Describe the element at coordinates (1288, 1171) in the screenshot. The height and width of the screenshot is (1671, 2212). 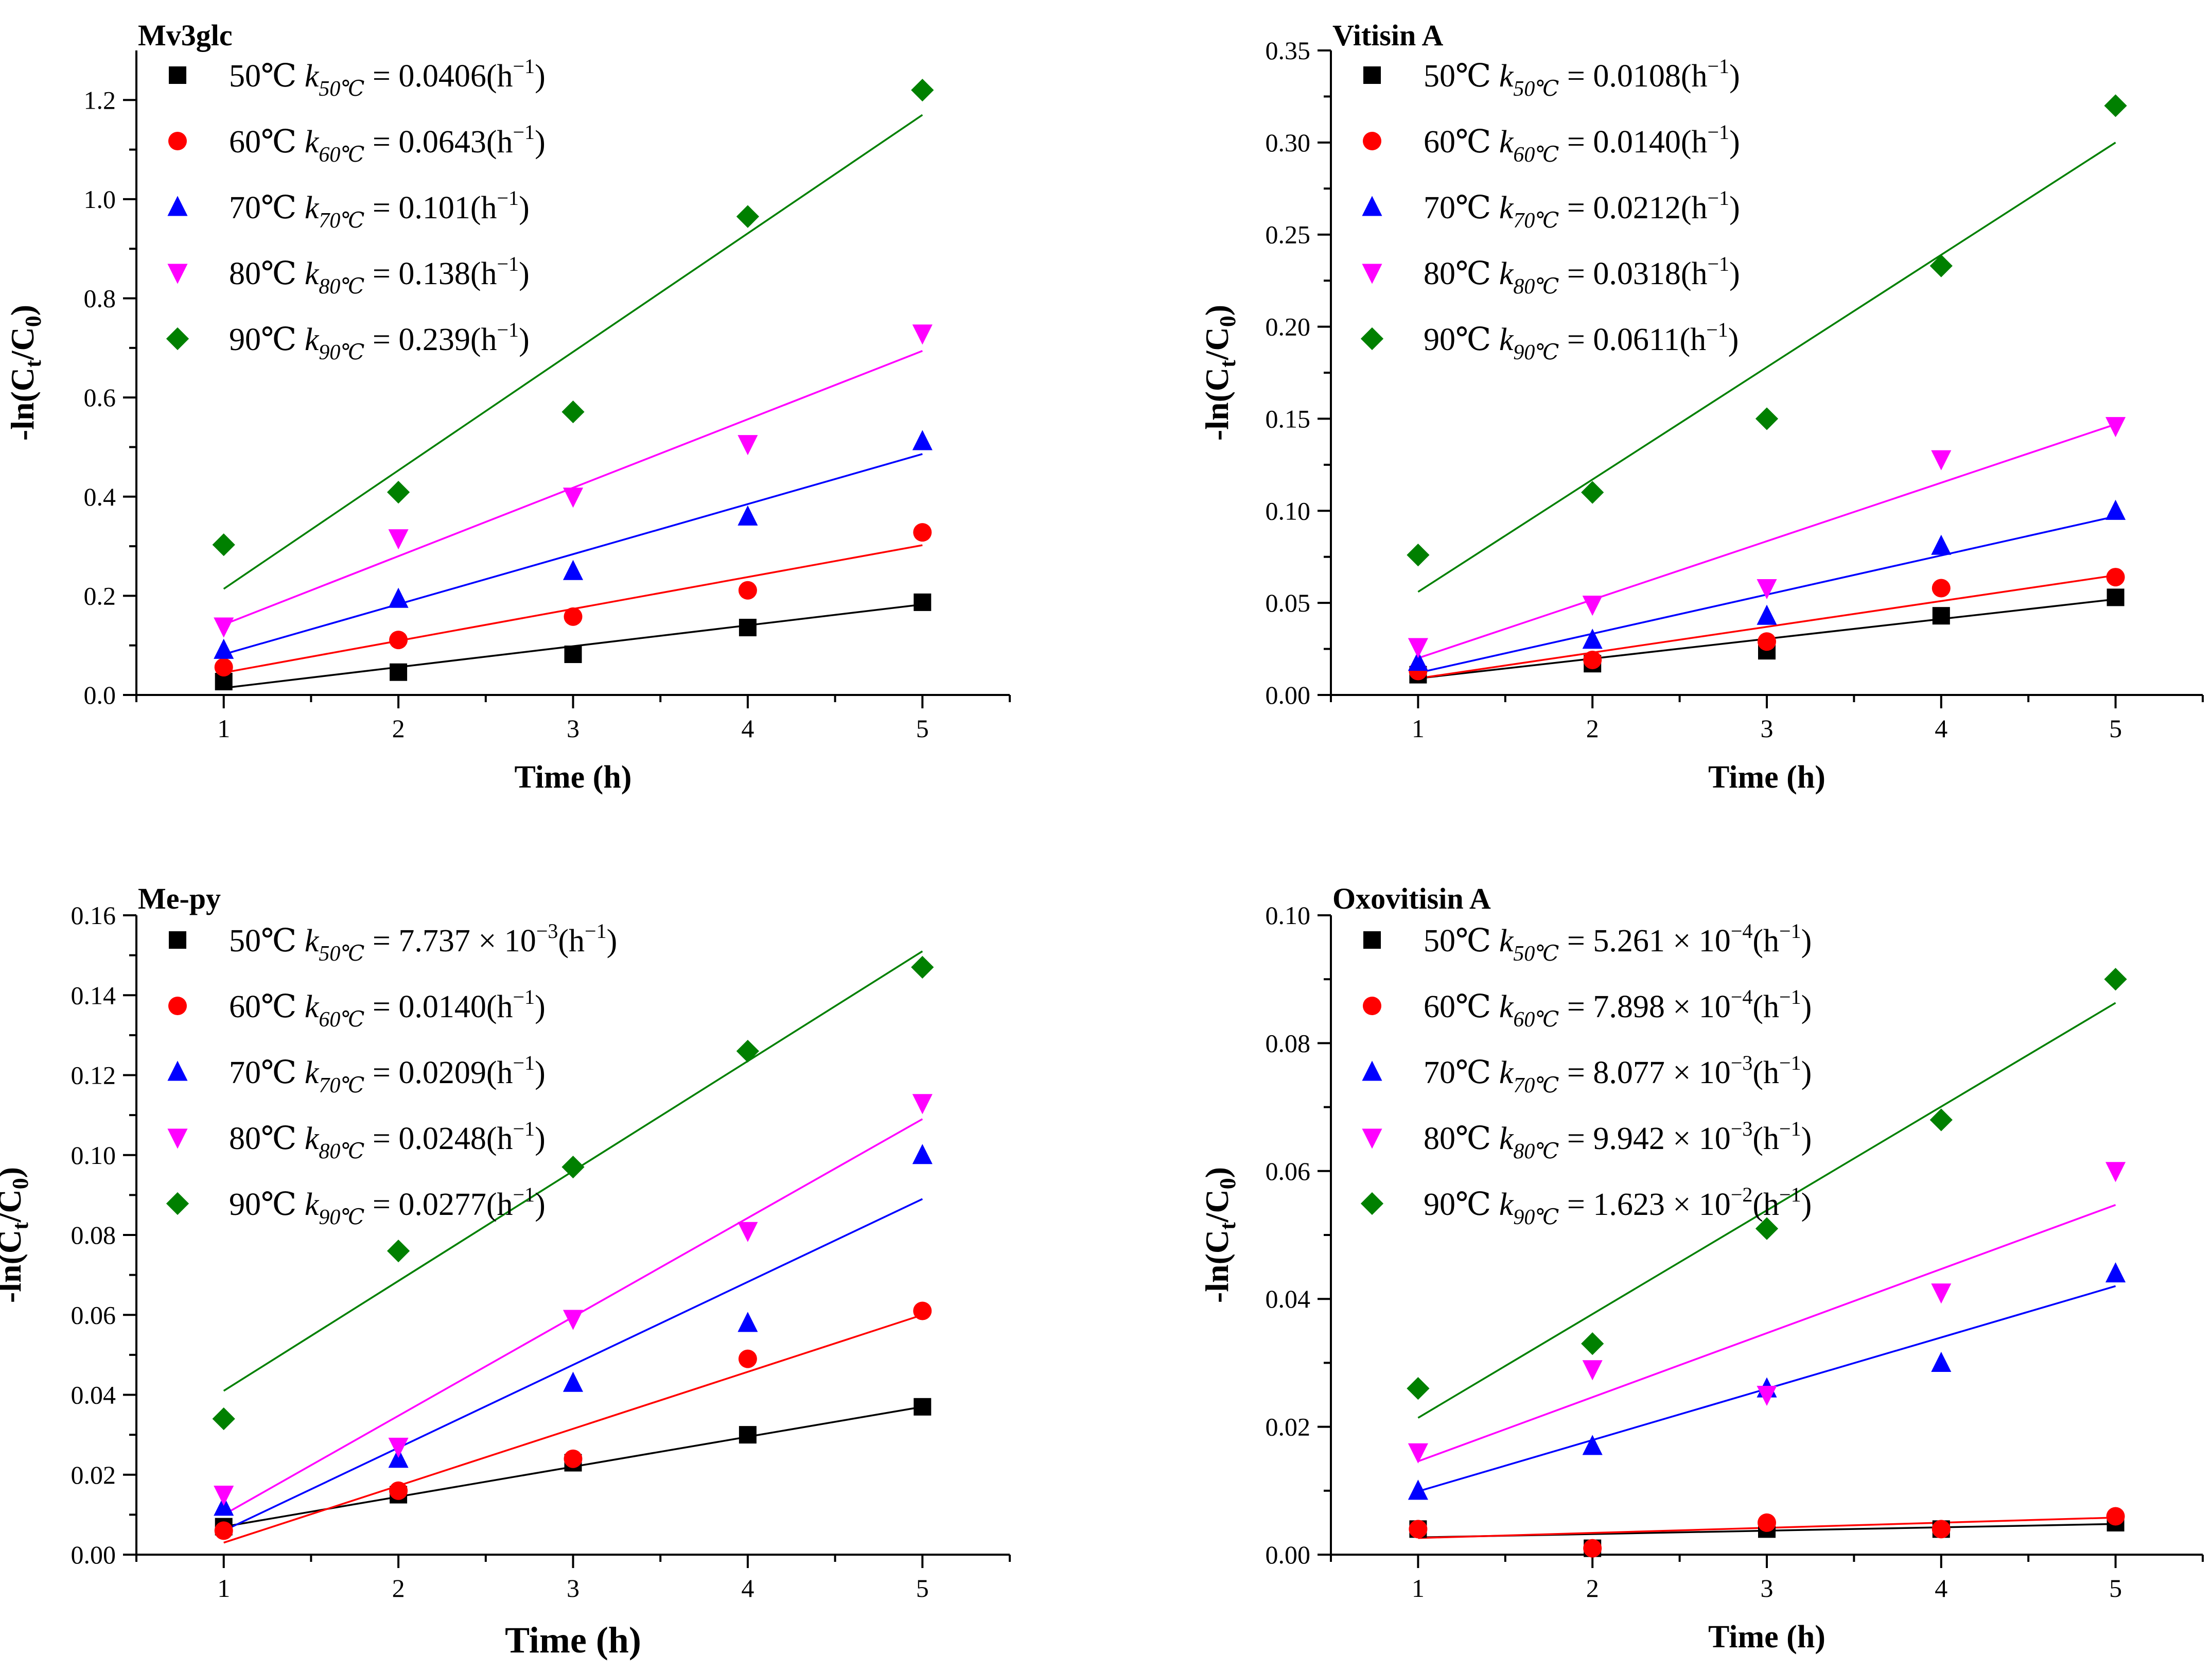
I see `y-tick-label: 0.06` at that location.